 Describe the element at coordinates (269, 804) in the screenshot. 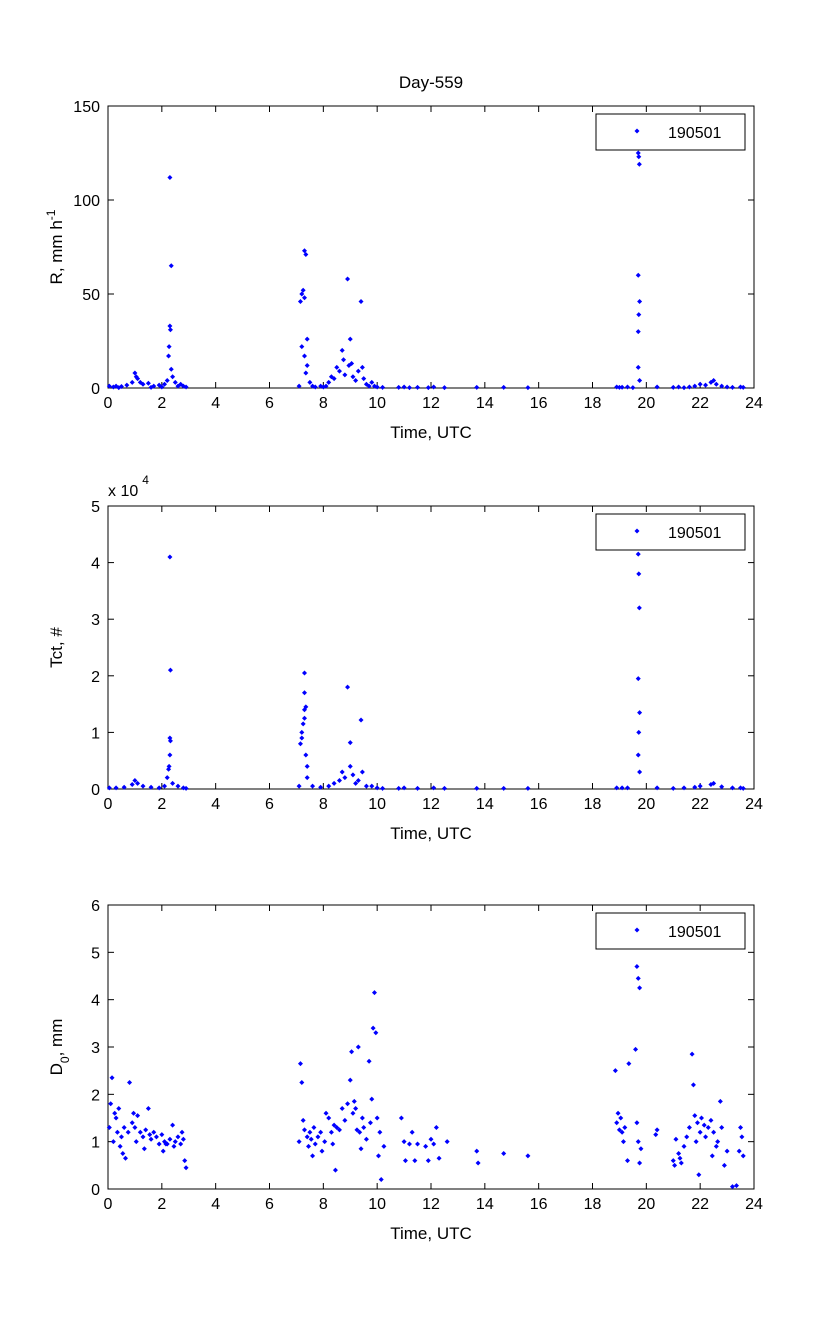

I see `x-tick-label: 6` at that location.